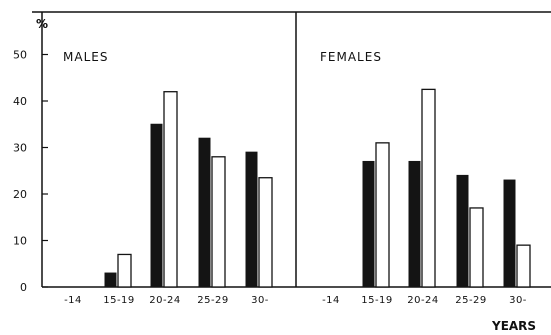 This screenshot has height=335, width=551. What do you see at coordinates (513, 326) in the screenshot?
I see `x-unit-label: YEARS` at bounding box center [513, 326].